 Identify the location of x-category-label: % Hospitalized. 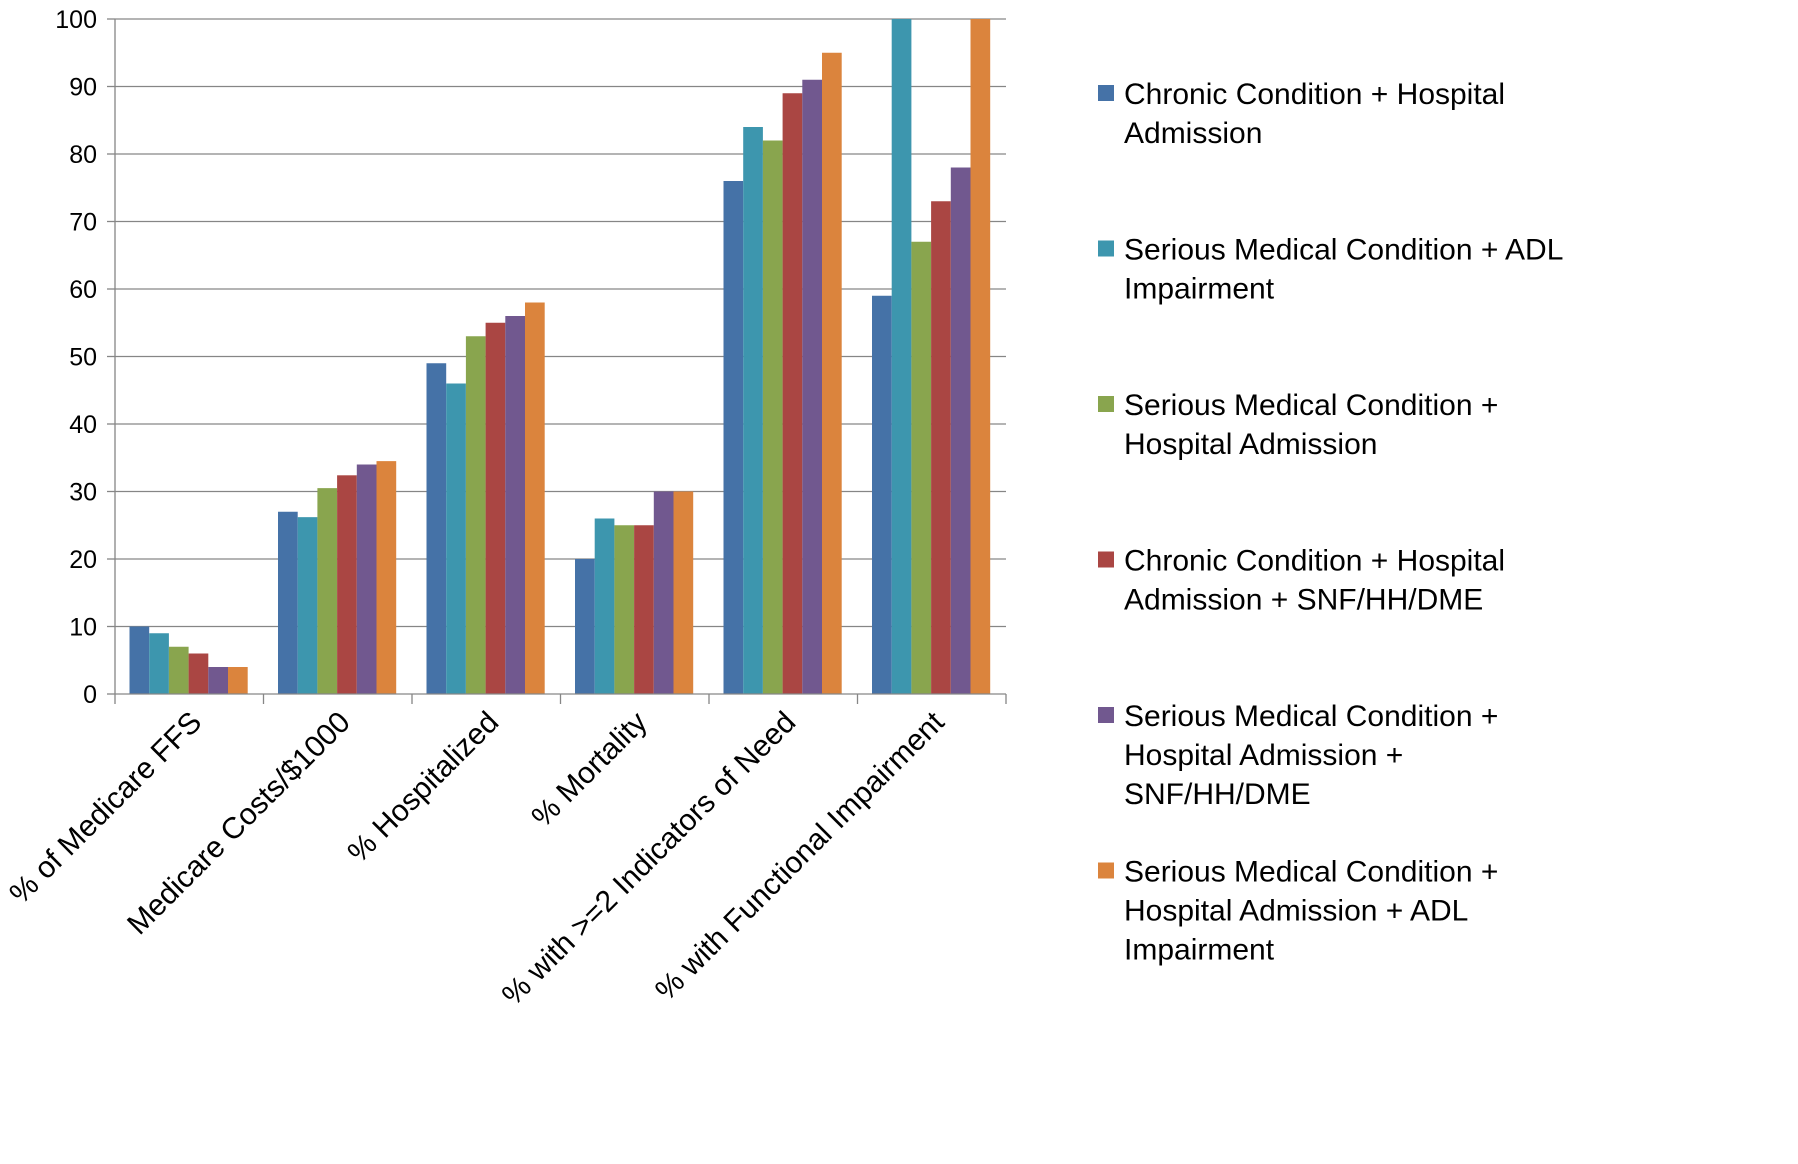
(424, 788).